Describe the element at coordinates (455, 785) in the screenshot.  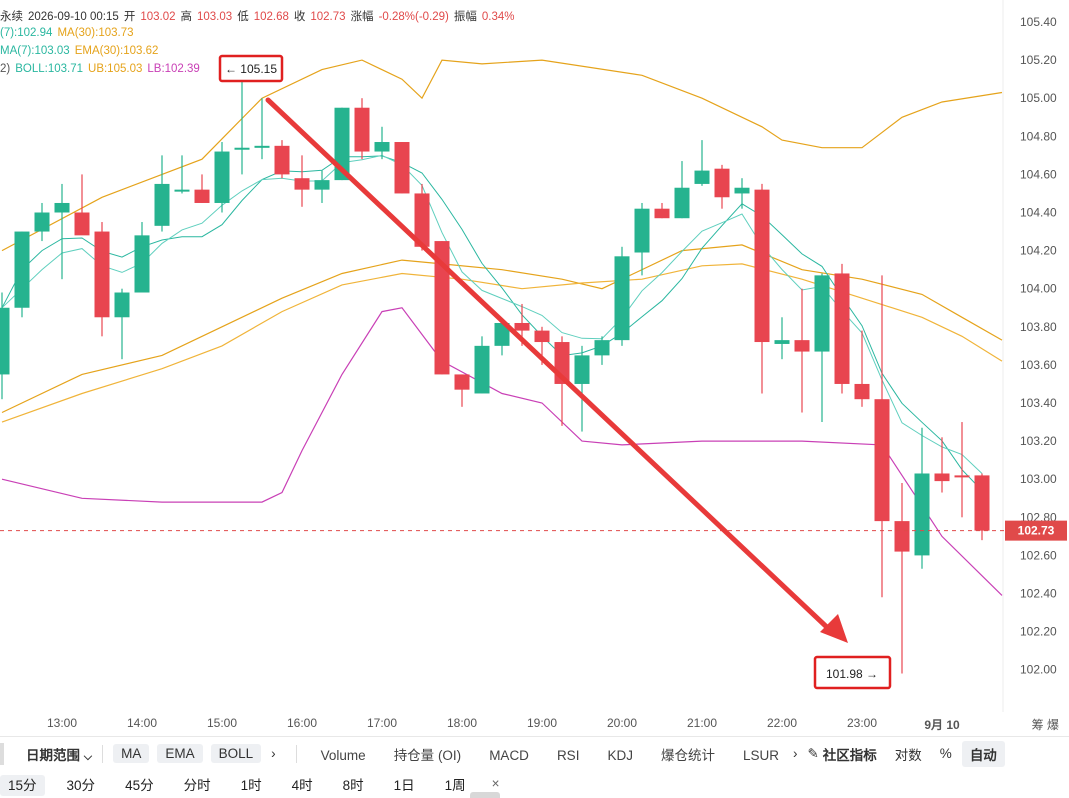
I see `timeframe-8-button: 1周` at that location.